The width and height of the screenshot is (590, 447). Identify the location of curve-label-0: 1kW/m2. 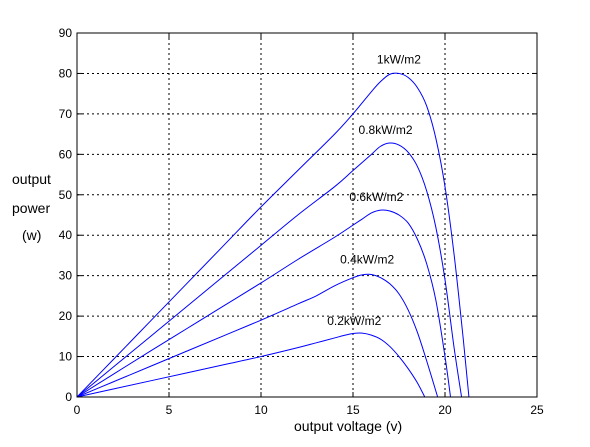
(399, 59).